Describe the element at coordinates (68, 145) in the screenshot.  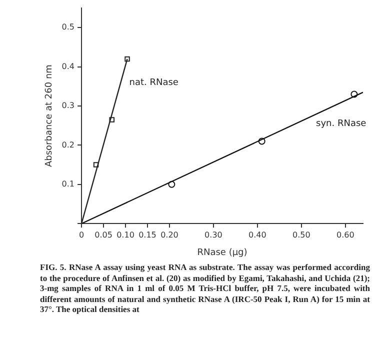
I see `y-tick-label: 0.2` at that location.